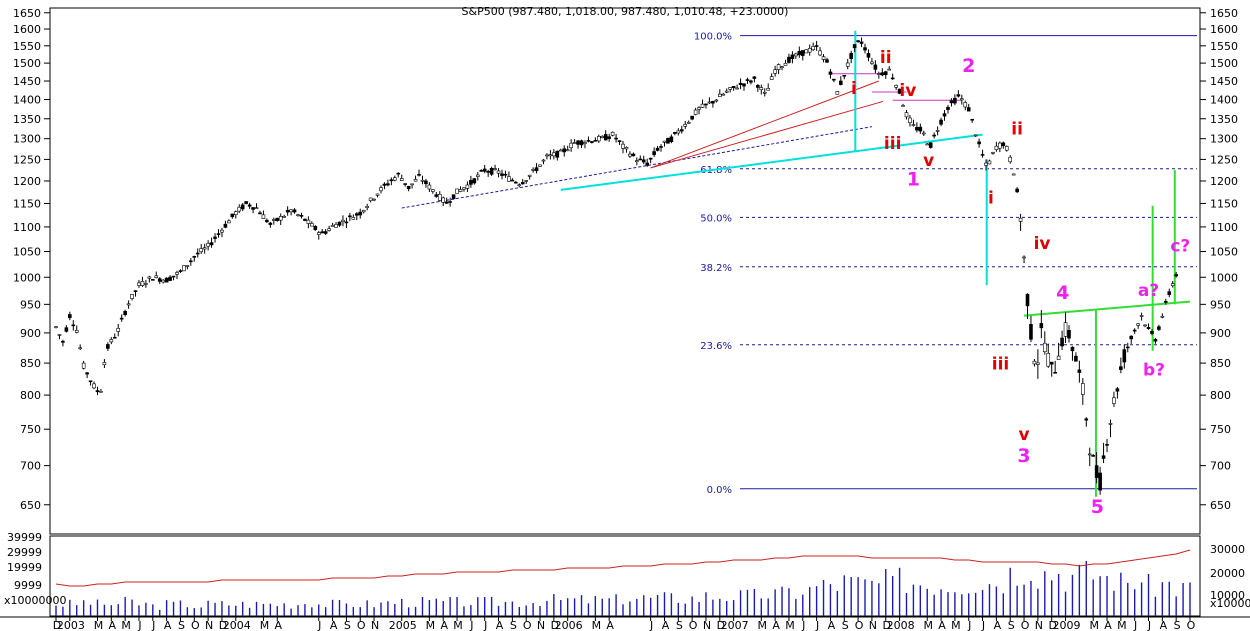 The height and width of the screenshot is (631, 1250). What do you see at coordinates (1224, 203) in the screenshot?
I see `y-tick-label-right: 1150` at bounding box center [1224, 203].